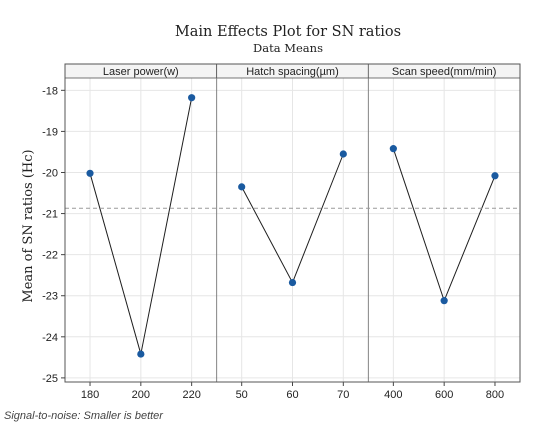  I want to click on x-tick-label: 220, so click(191, 395).